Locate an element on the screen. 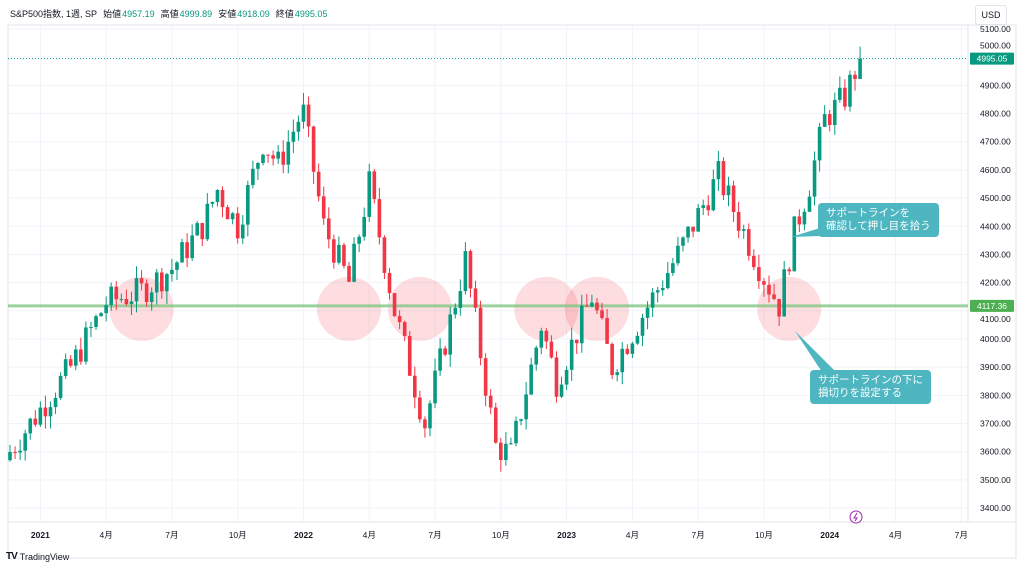 This screenshot has width=1024, height=568. y-tick-label: 3700.00 is located at coordinates (995, 424).